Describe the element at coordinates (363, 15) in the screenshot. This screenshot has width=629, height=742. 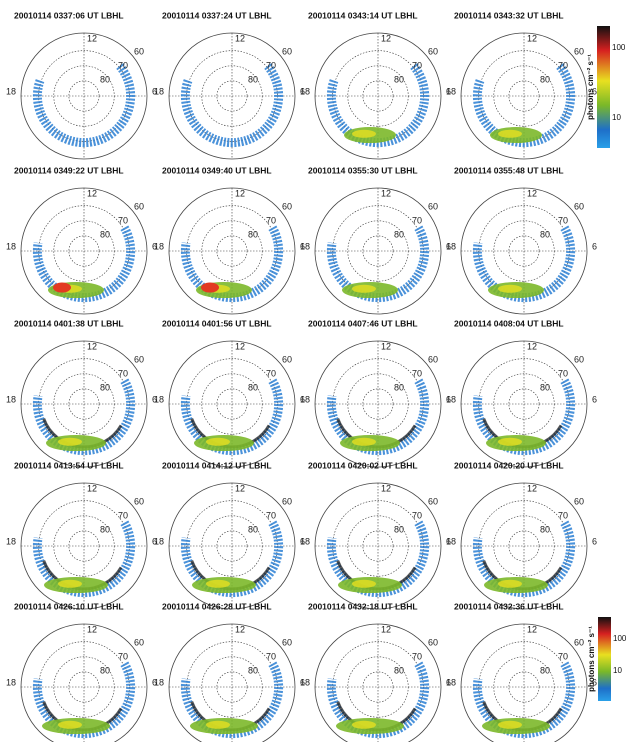
I see `panel-title: 20010114 0343:14 UT LBHL` at that location.